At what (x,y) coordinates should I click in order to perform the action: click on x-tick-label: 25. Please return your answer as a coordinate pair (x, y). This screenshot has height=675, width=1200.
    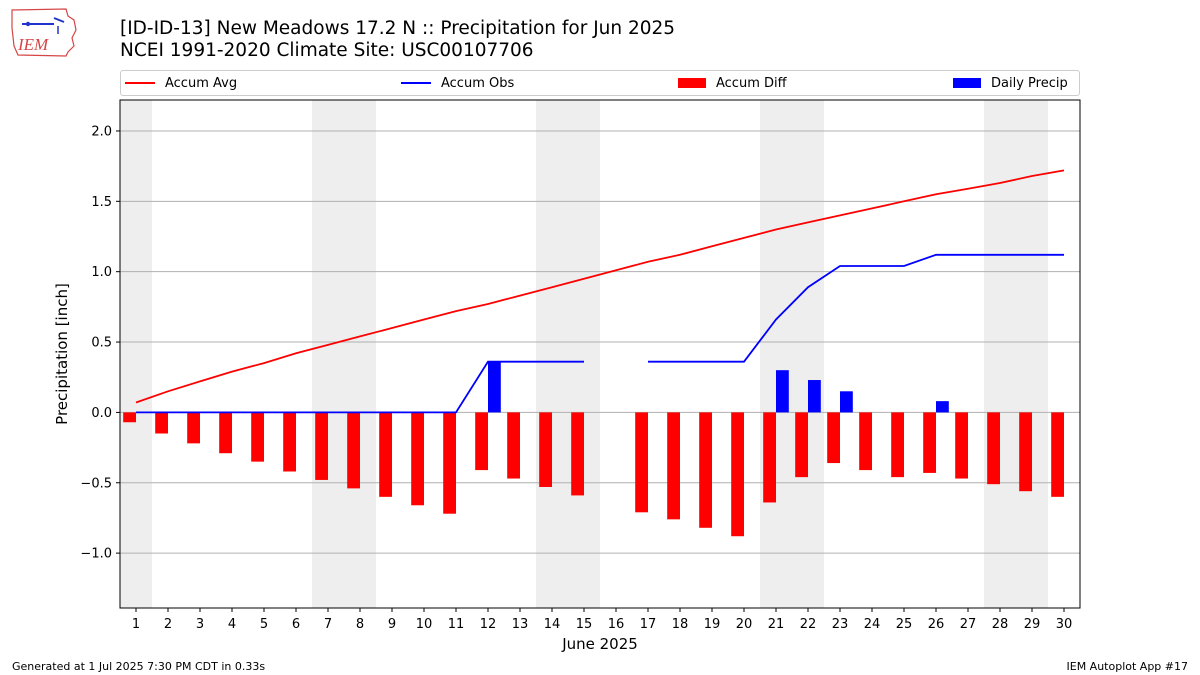
    Looking at the image, I should click on (904, 624).